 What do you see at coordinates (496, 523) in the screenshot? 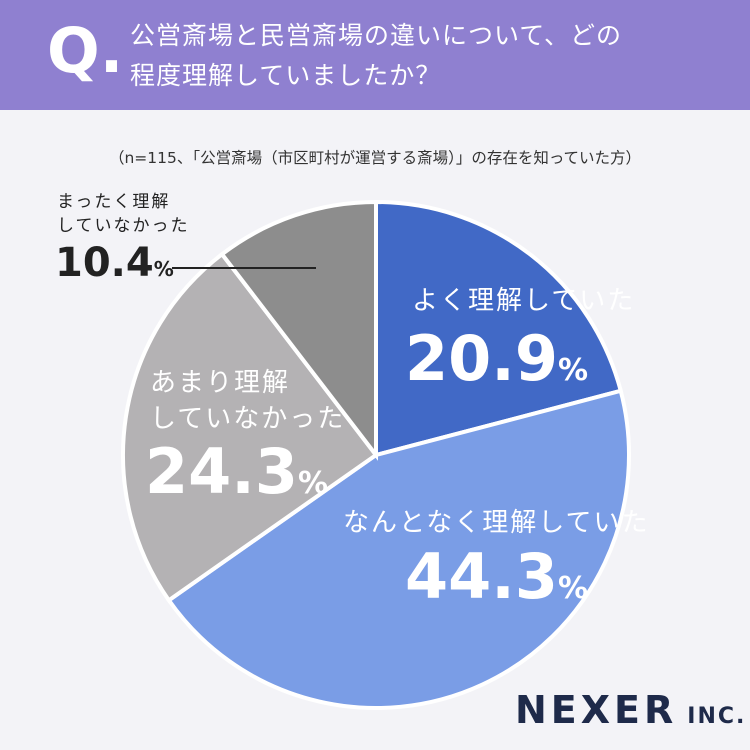
I see `slice-label: なんとなく理解していた` at bounding box center [496, 523].